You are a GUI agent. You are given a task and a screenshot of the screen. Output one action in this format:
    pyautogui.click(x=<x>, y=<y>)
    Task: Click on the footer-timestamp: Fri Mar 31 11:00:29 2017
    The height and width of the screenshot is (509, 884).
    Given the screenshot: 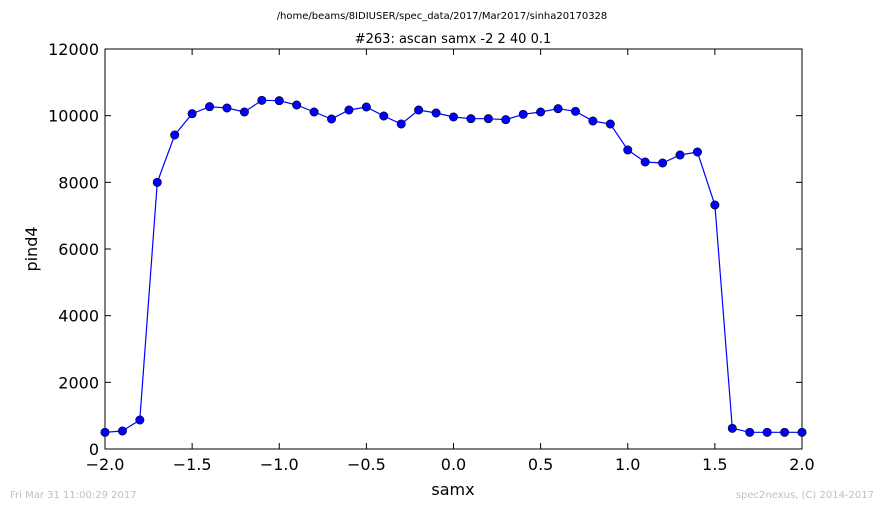 What is the action you would take?
    pyautogui.click(x=73, y=495)
    